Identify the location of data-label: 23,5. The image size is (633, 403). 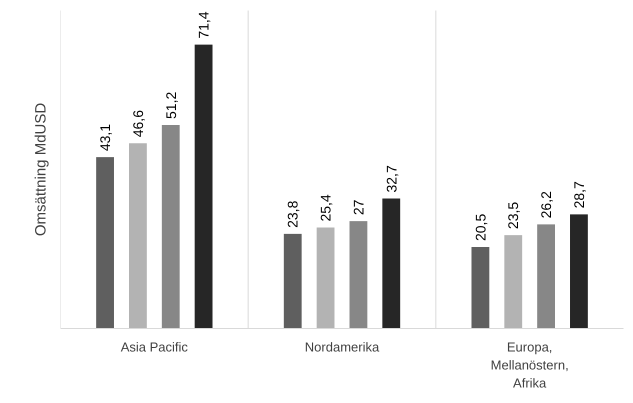
(513, 216).